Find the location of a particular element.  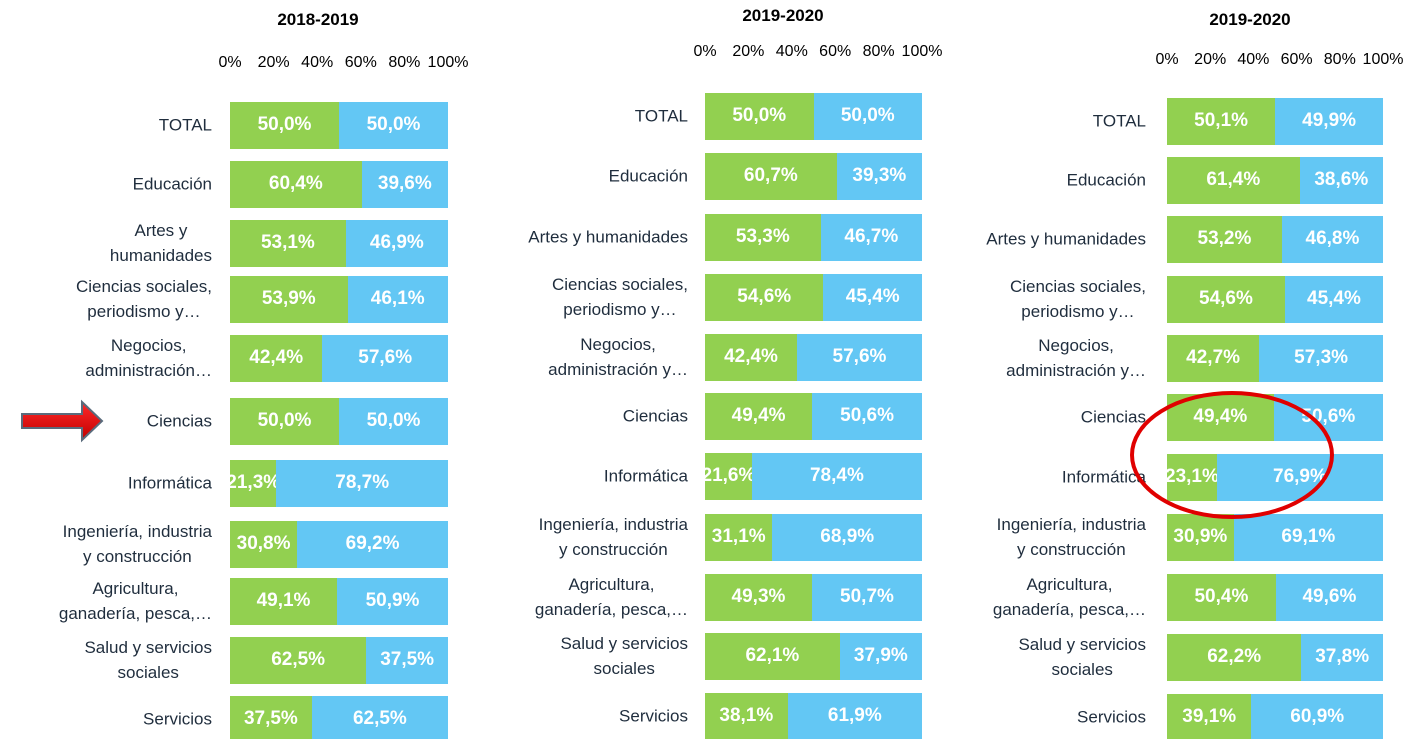

value-label: 62,1% is located at coordinates (772, 655).